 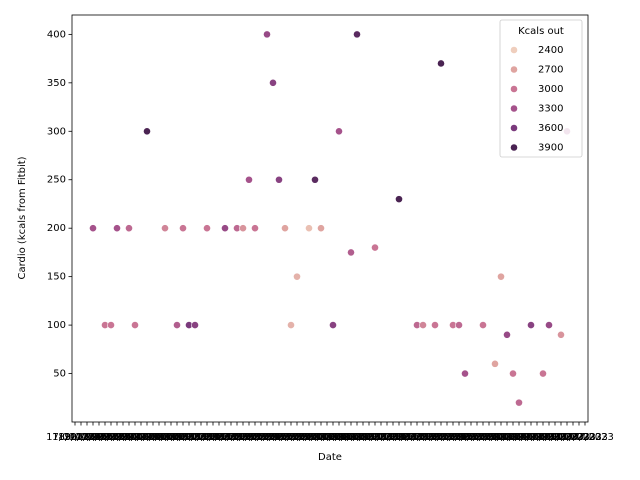 I want to click on x-tick-label: 22/06/2023, so click(x=471, y=437).